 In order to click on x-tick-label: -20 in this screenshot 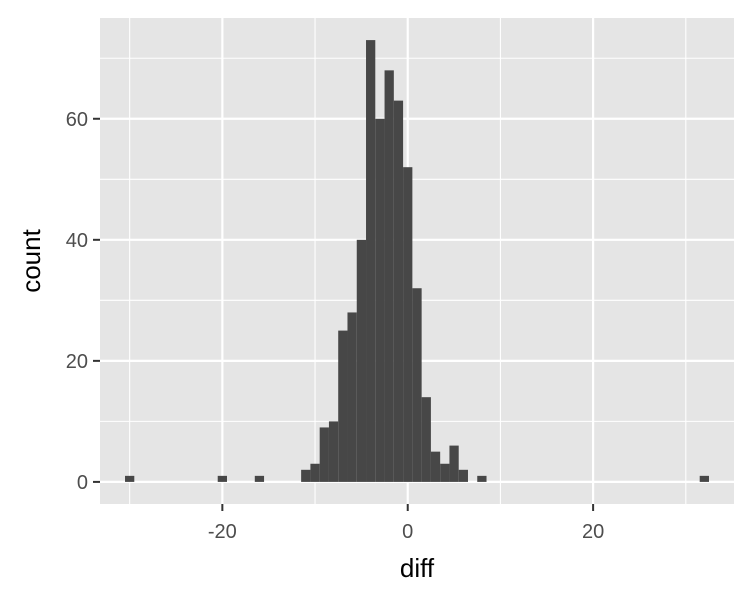, I will do `click(222, 532)`.